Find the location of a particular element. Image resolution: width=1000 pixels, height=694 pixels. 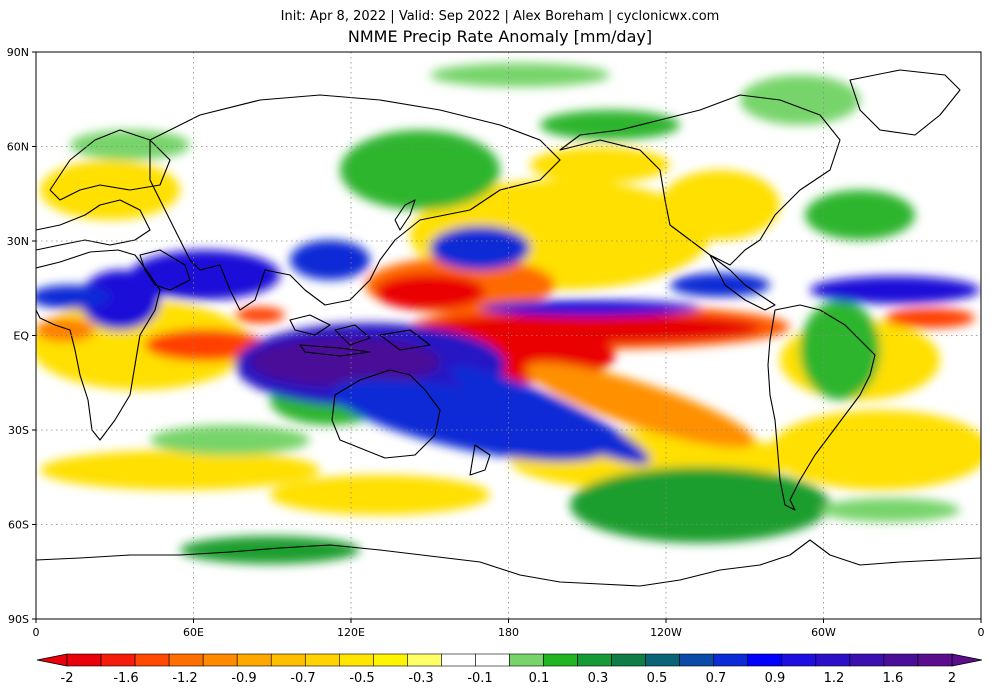

latitude-tick-label: 60N is located at coordinates (18, 147).